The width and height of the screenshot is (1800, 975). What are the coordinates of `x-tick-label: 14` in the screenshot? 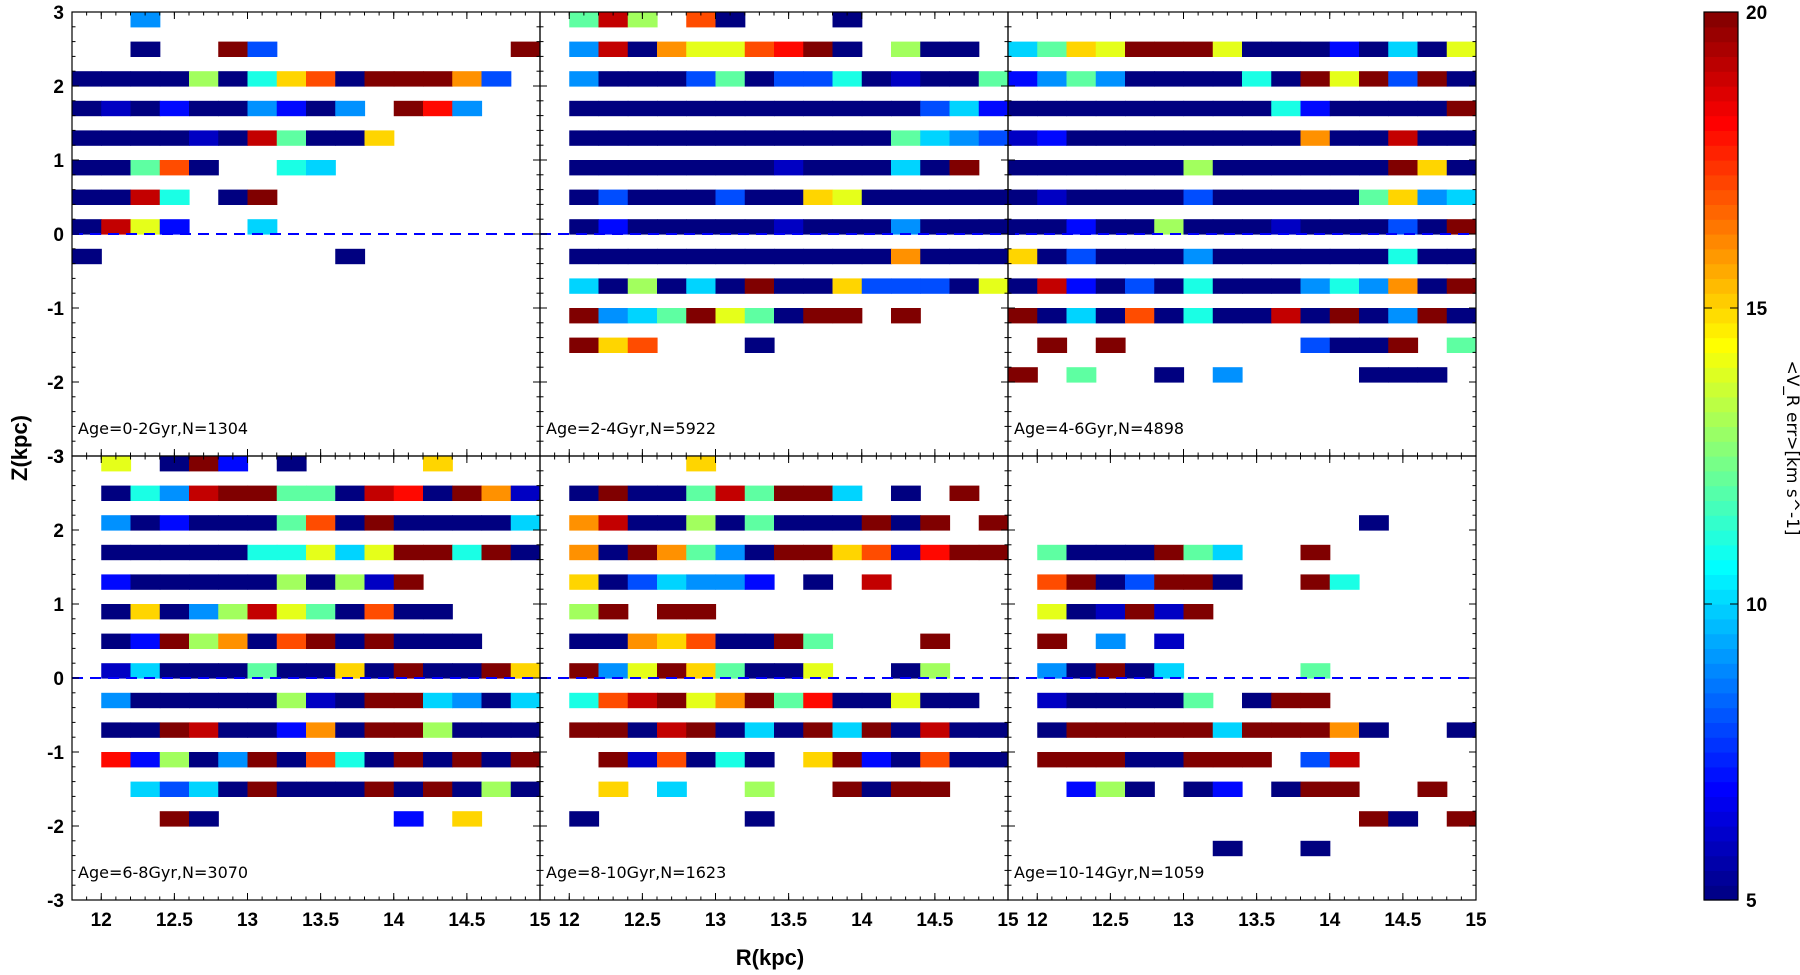 It's located at (1330, 920).